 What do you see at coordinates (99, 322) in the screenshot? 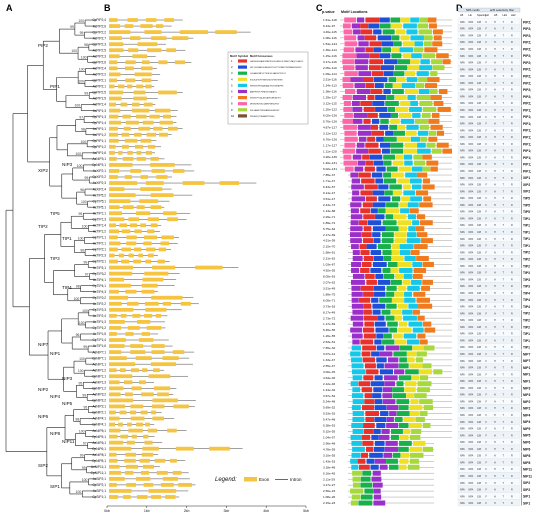
I see `gene-name: AcTIP1;3` at bounding box center [99, 322].